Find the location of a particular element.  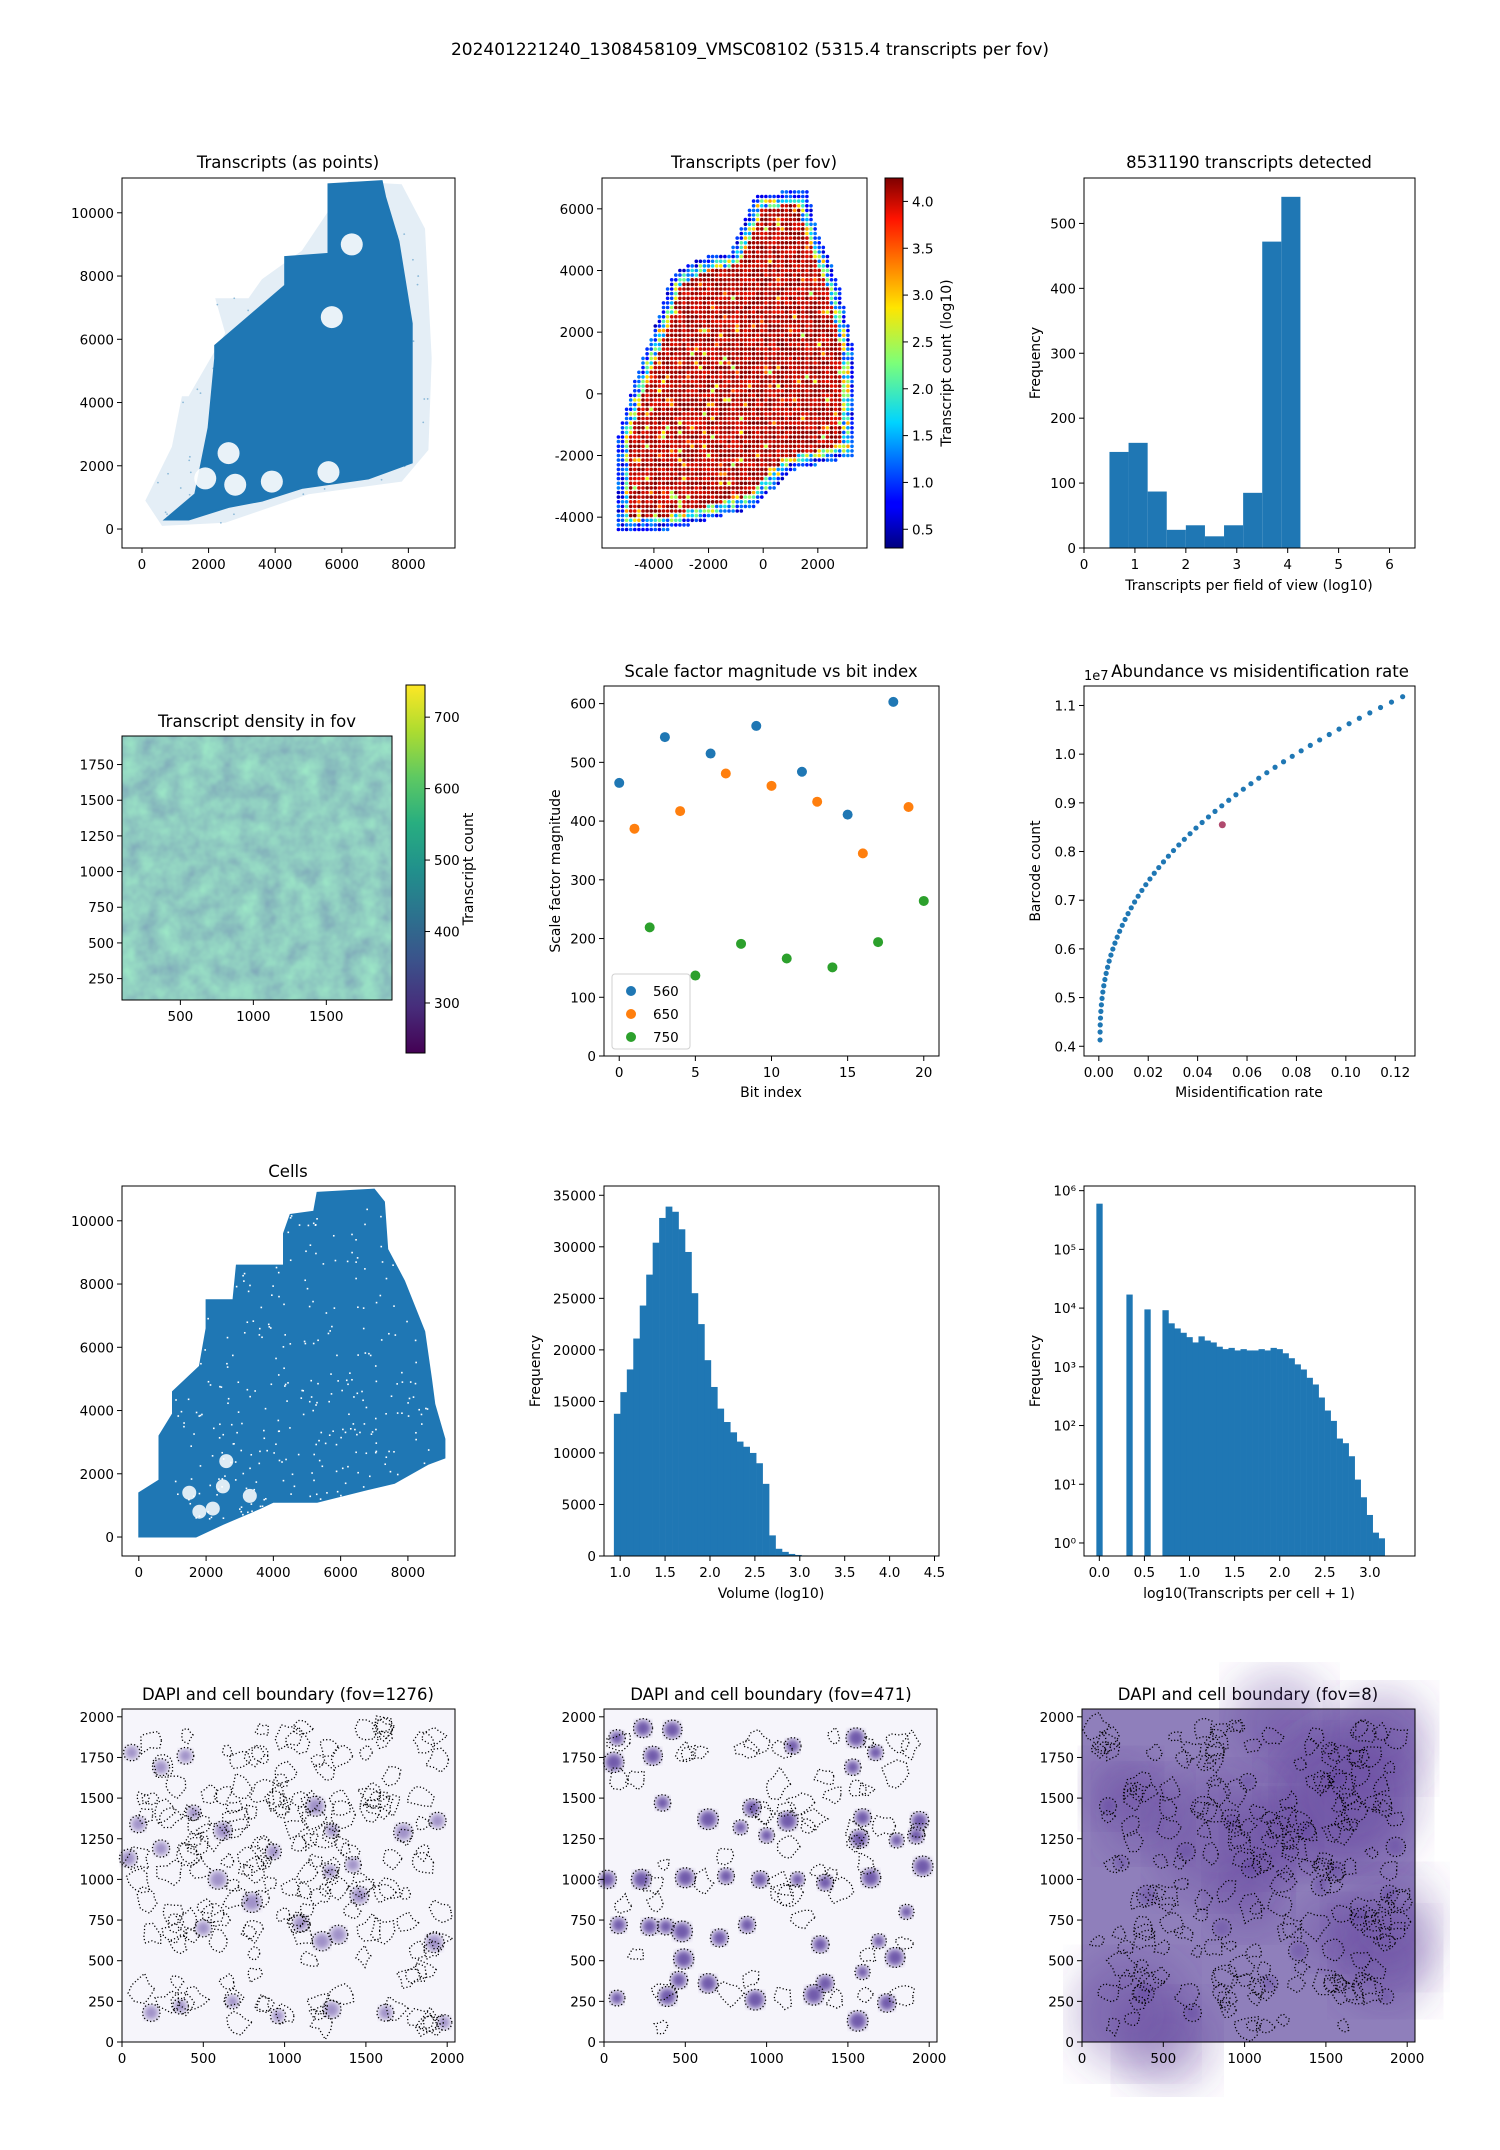

y-tick-label: 0 is located at coordinates (591, 2043).